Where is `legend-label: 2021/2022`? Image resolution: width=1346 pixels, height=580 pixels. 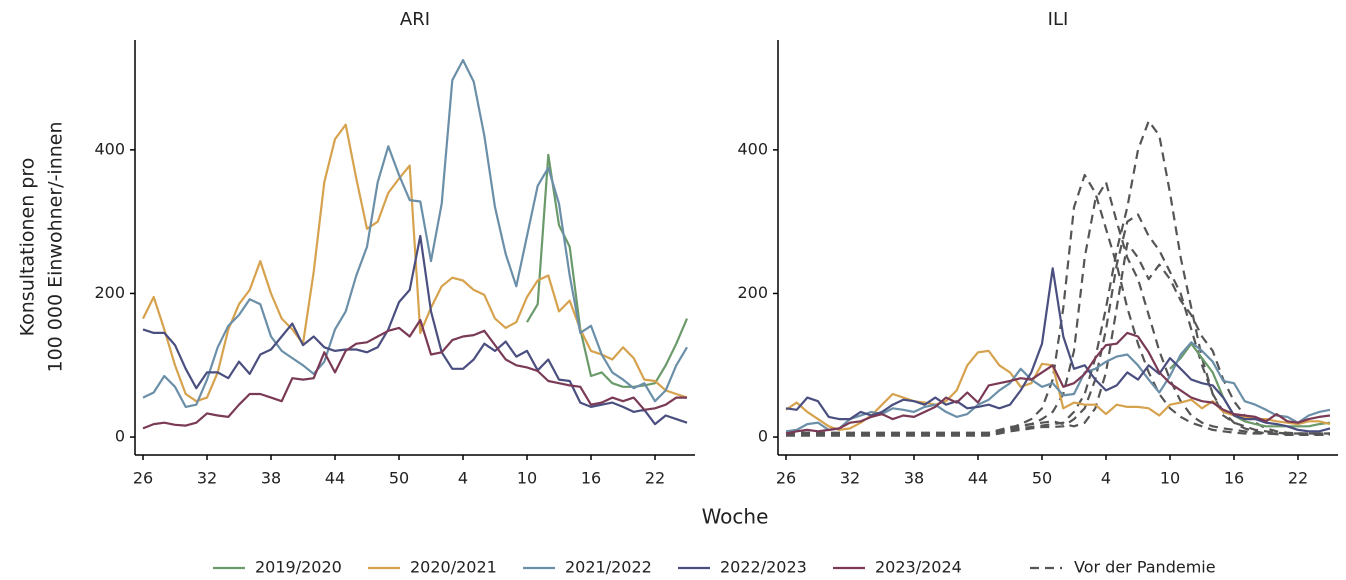
legend-label: 2021/2022 is located at coordinates (608, 567).